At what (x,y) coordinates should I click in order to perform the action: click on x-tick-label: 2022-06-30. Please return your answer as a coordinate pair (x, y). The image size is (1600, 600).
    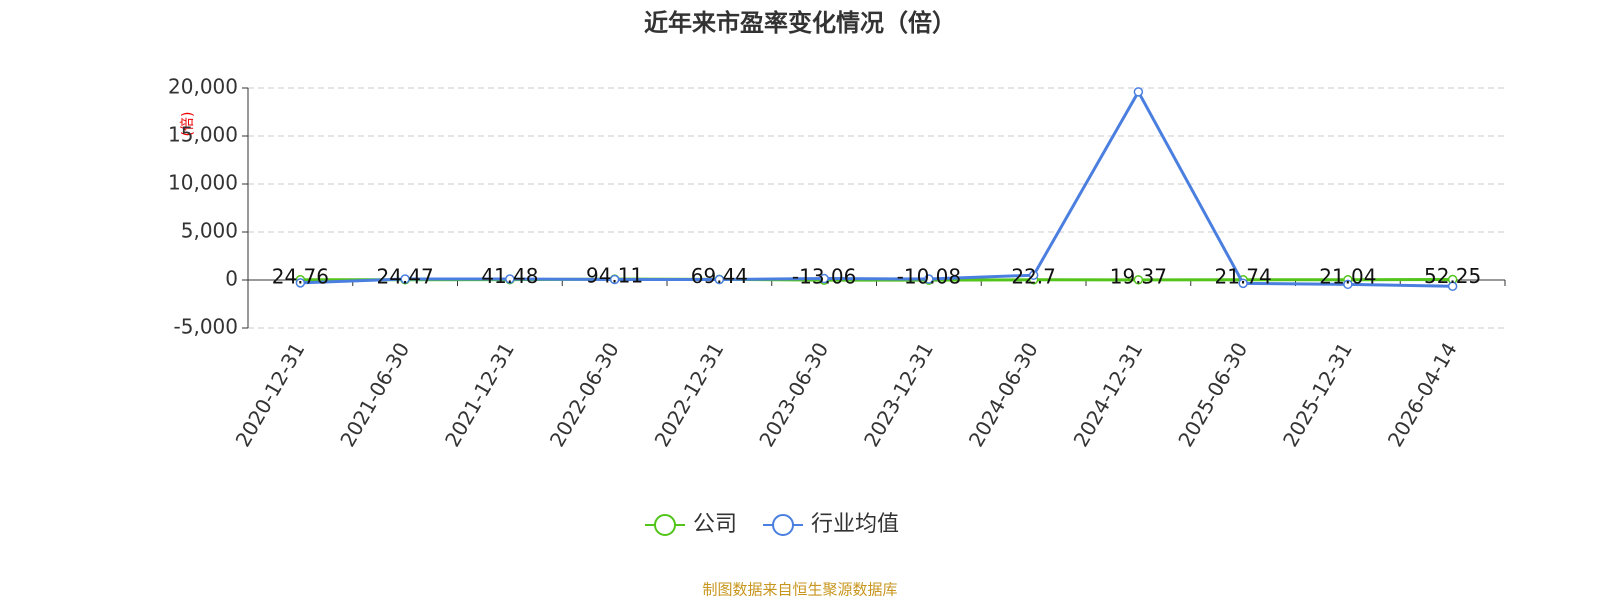
    Looking at the image, I should click on (584, 394).